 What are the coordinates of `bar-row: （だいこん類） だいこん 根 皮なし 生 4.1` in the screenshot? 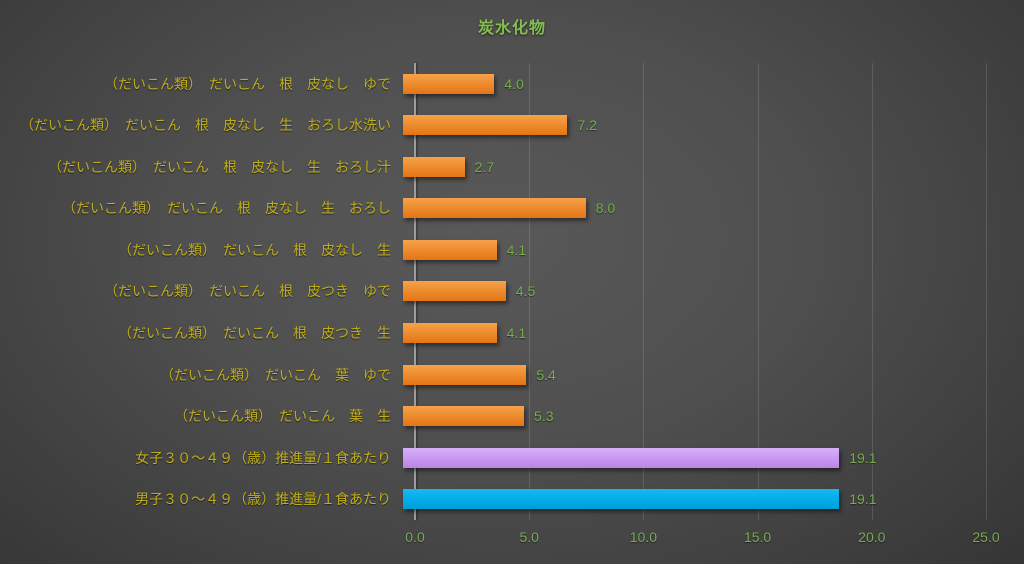 It's located at (512, 250).